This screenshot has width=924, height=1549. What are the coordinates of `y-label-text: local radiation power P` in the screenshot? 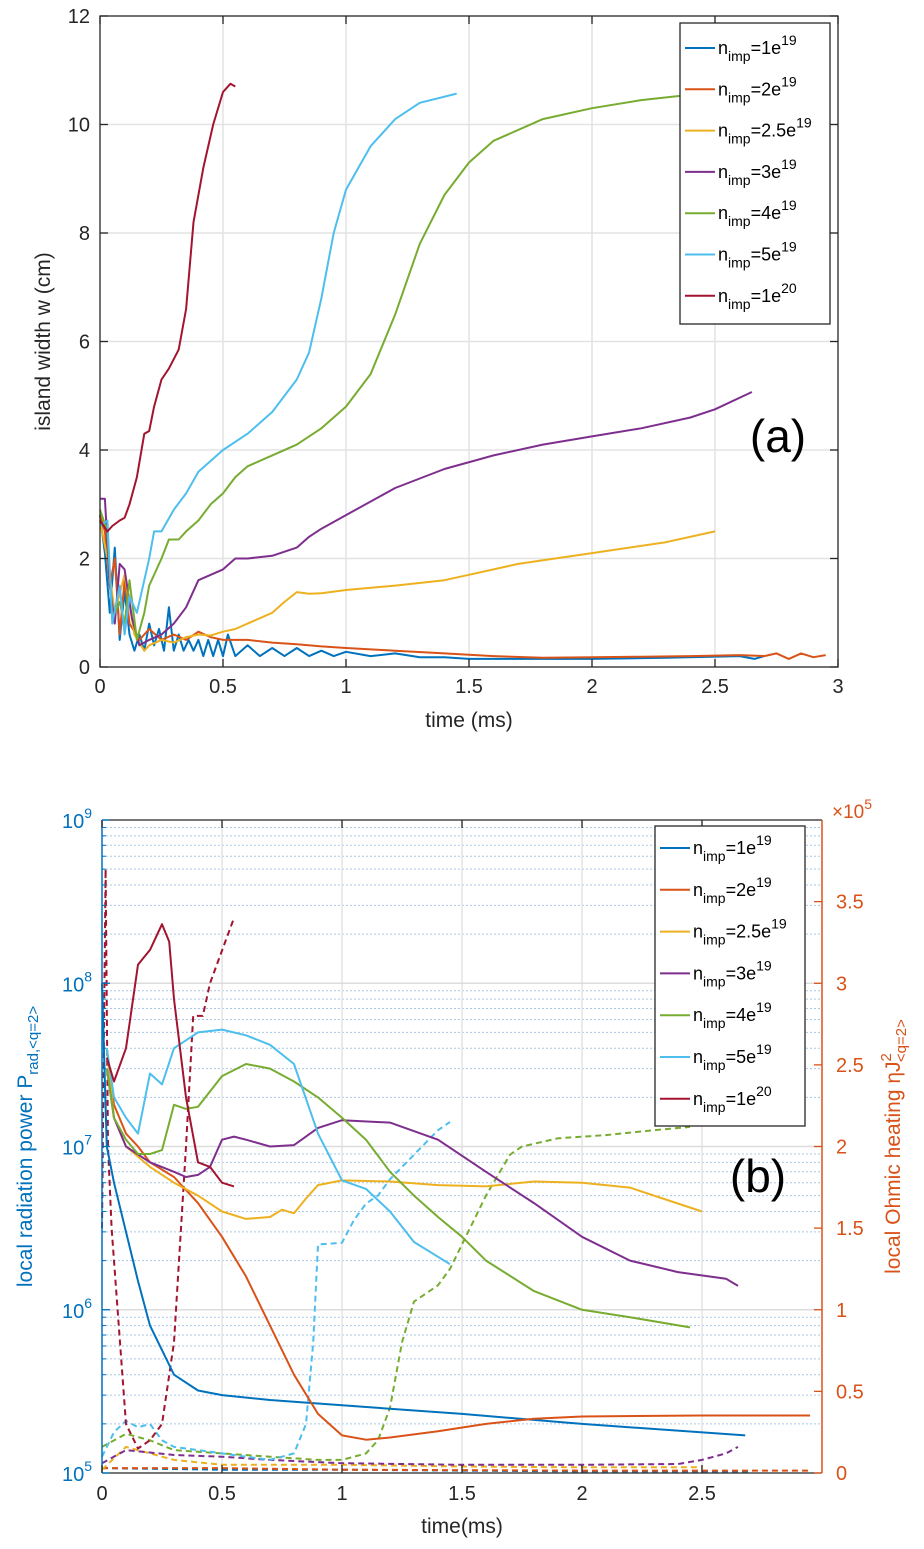 It's located at (25, 1181).